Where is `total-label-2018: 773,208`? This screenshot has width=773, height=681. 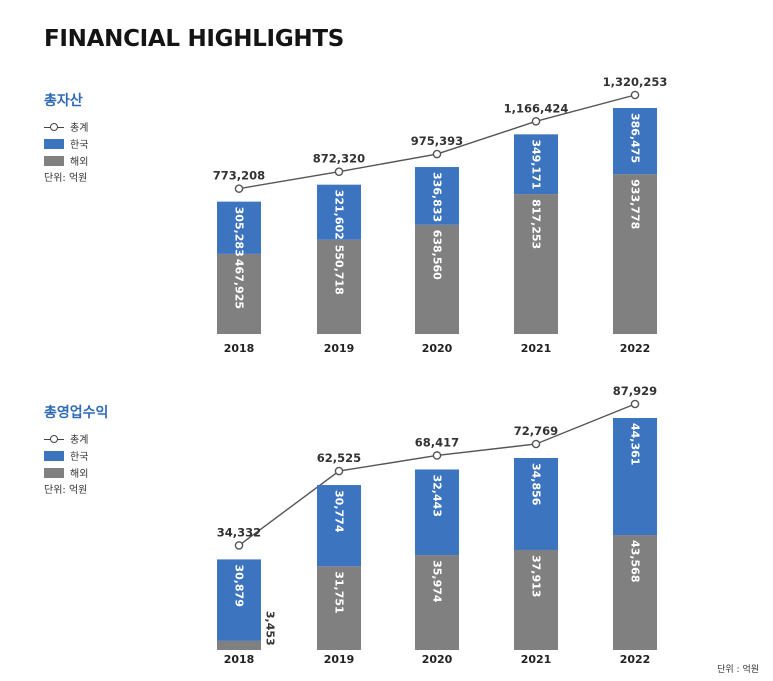
total-label-2018: 773,208 is located at coordinates (239, 176).